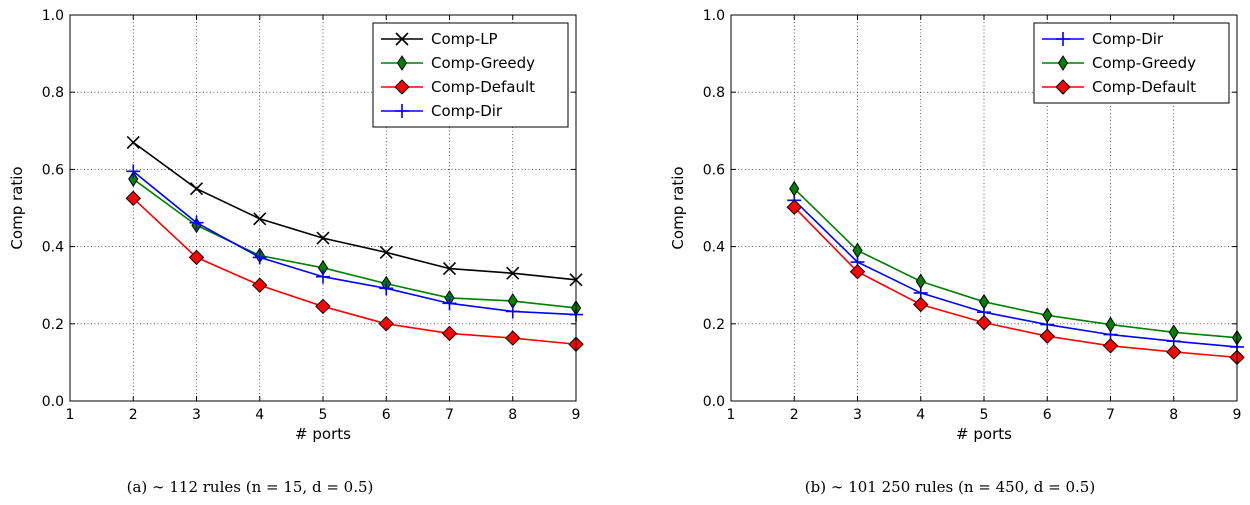 The image size is (1250, 505). I want to click on x-tick-label: 1, so click(731, 415).